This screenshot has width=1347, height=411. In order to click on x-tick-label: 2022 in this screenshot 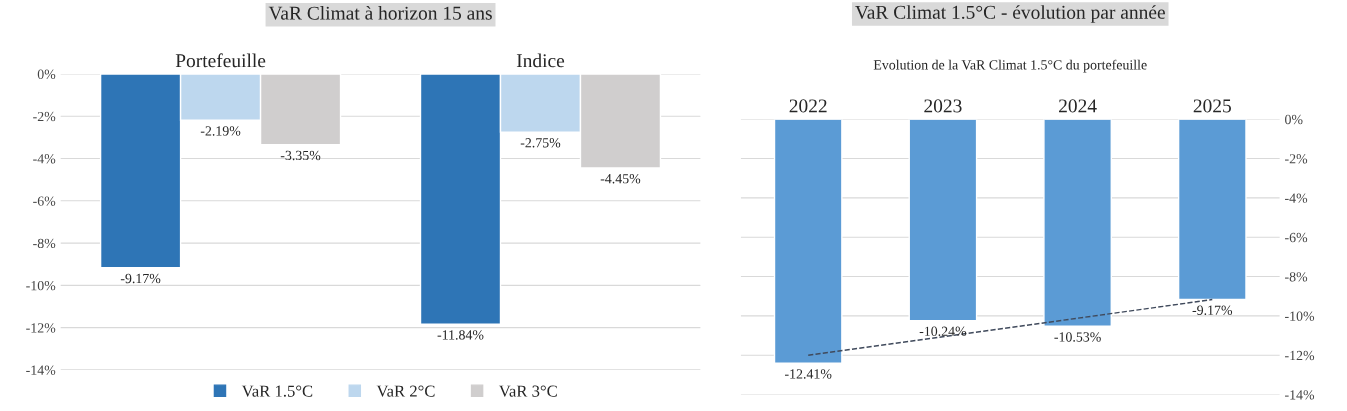, I will do `click(808, 106)`.